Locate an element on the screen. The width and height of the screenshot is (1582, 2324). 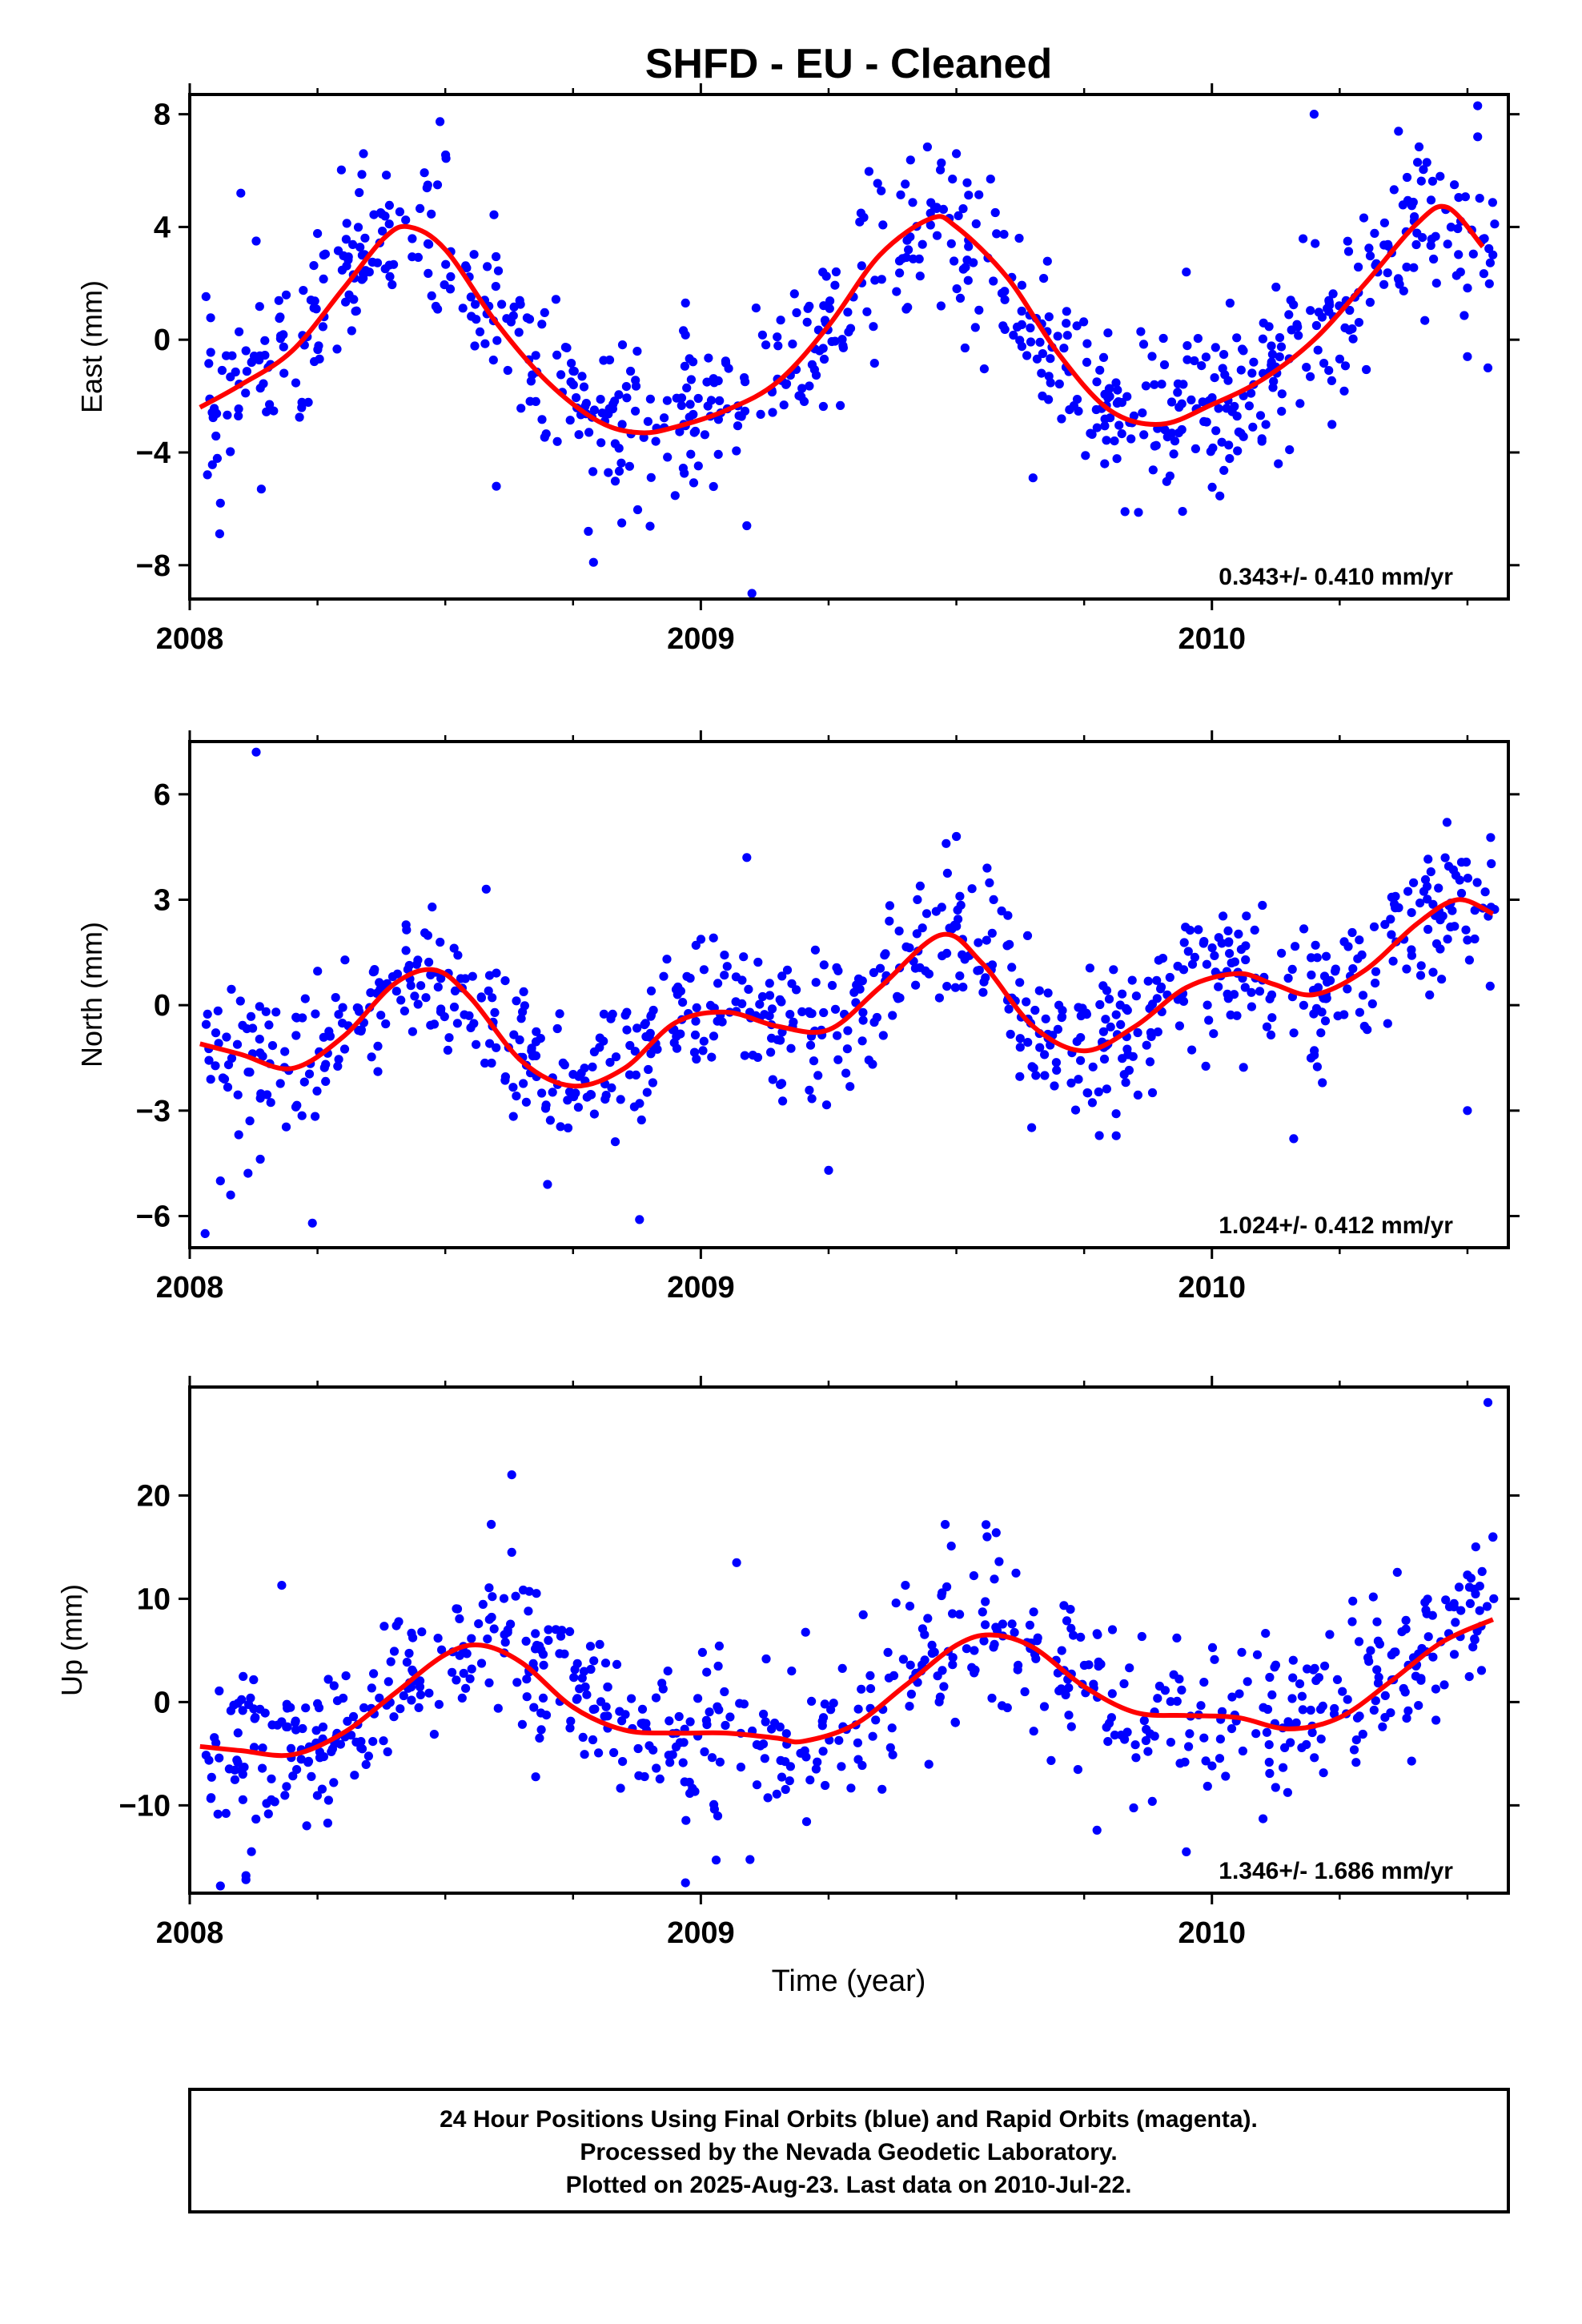
x-tick-label: 2009 is located at coordinates (701, 1933).